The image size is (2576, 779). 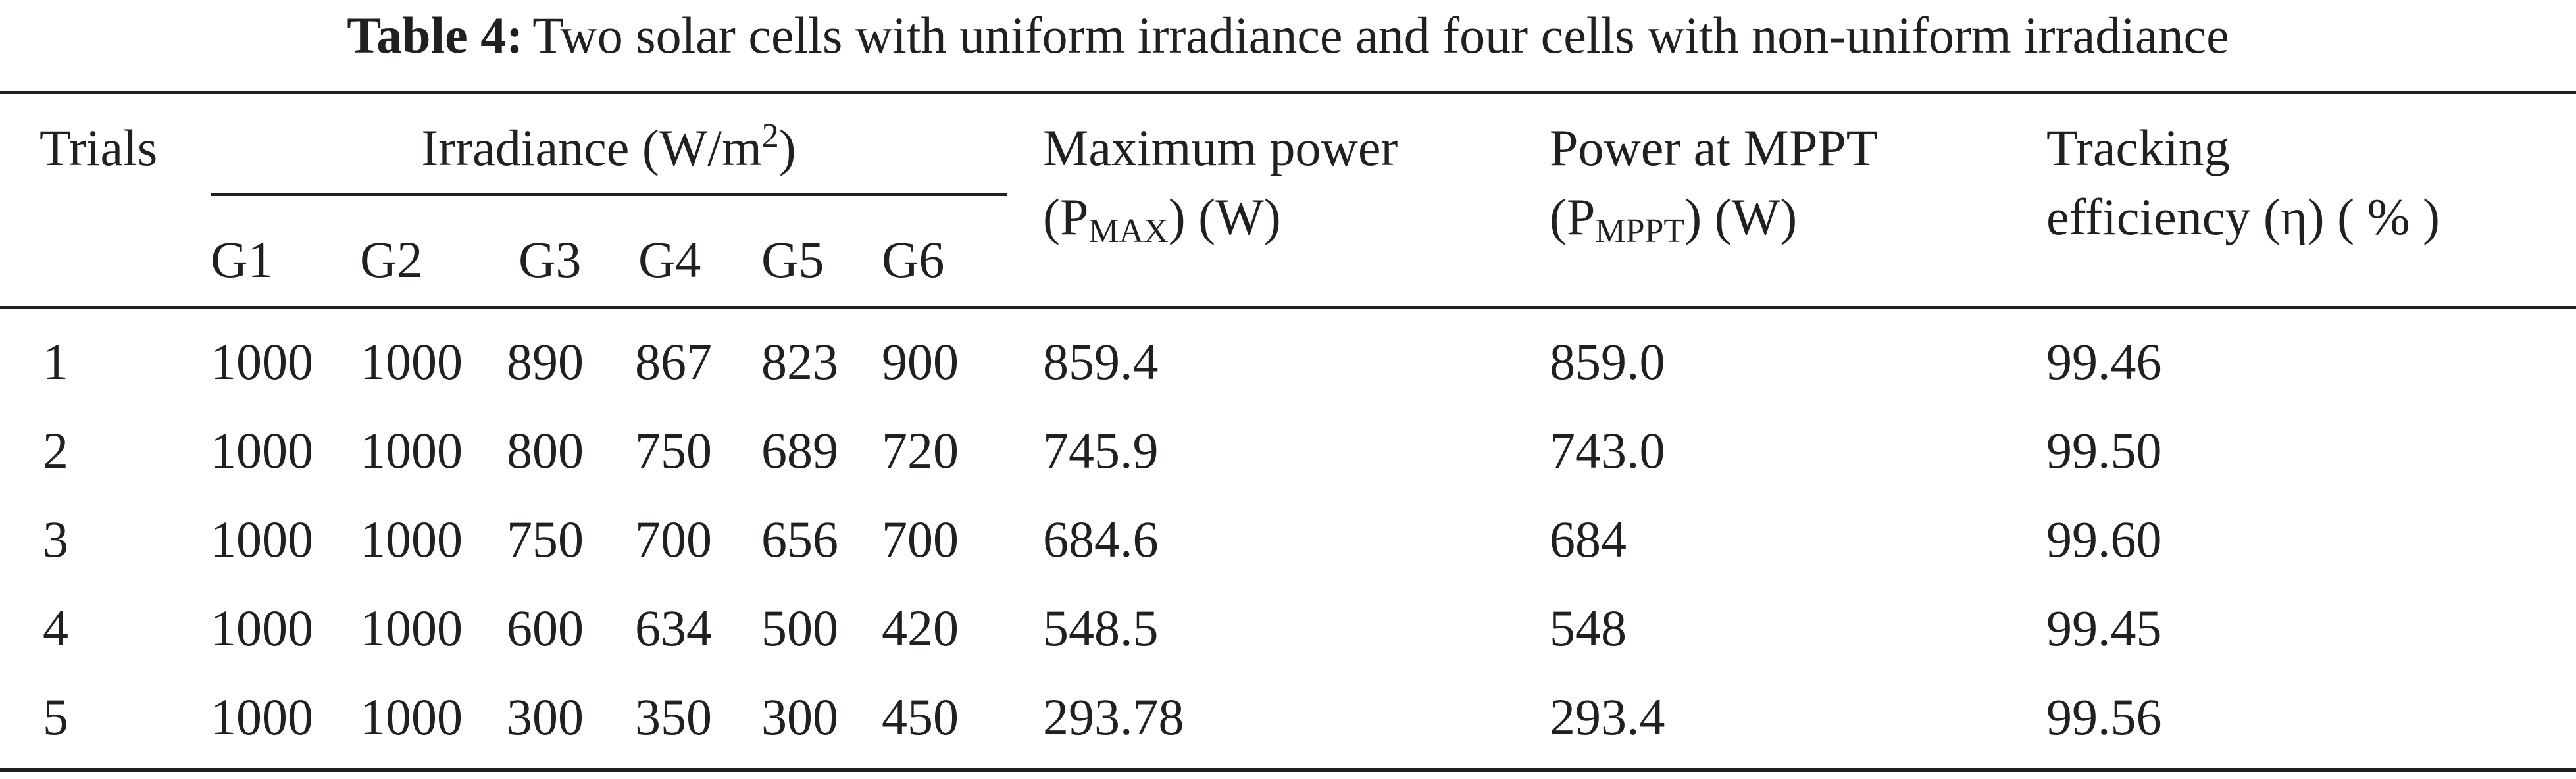 What do you see at coordinates (1101, 539) in the screenshot?
I see `cell-max-power: 684.6` at bounding box center [1101, 539].